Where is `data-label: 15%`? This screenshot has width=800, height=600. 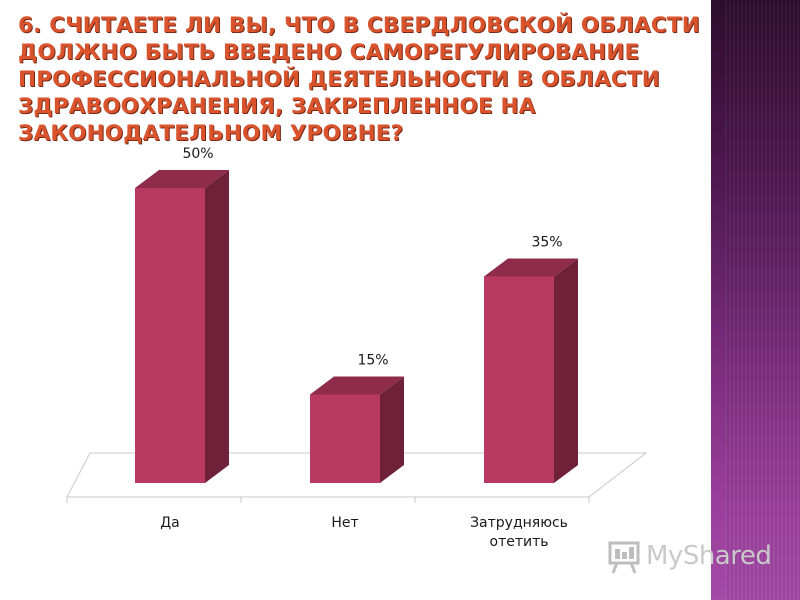
data-label: 15% is located at coordinates (372, 361).